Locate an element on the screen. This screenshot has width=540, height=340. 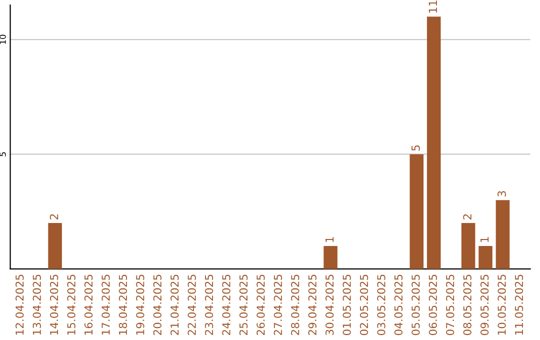
x-tick-label: 19.04.2025 is located at coordinates (140, 304).